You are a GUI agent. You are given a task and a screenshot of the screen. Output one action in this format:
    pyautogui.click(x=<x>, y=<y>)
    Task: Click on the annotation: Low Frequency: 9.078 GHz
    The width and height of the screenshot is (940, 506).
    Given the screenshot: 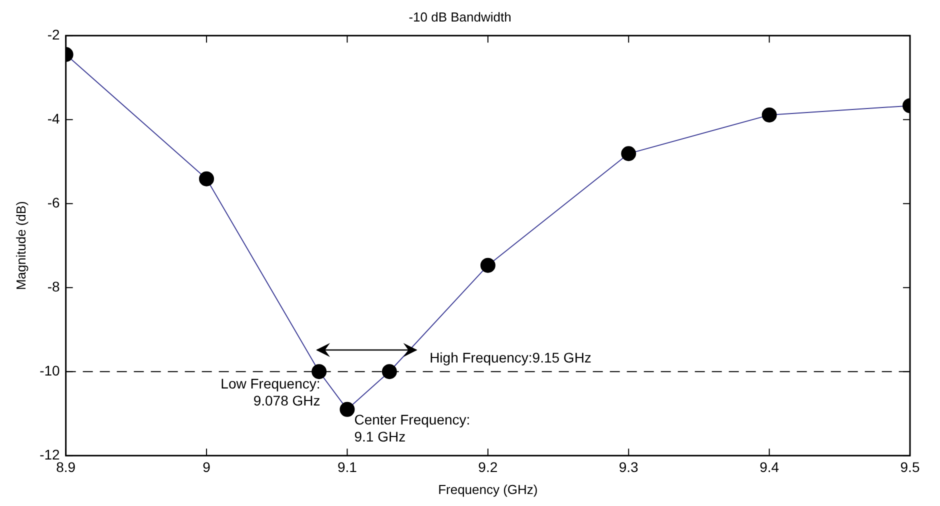 What is the action you would take?
    pyautogui.click(x=270, y=391)
    